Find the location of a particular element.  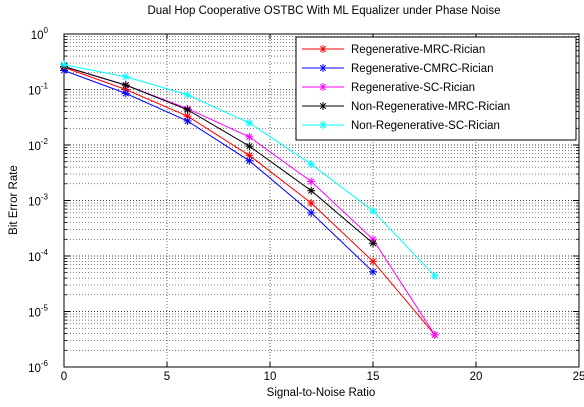

y-tick-label: 10⁻⁶ is located at coordinates (38, 367).